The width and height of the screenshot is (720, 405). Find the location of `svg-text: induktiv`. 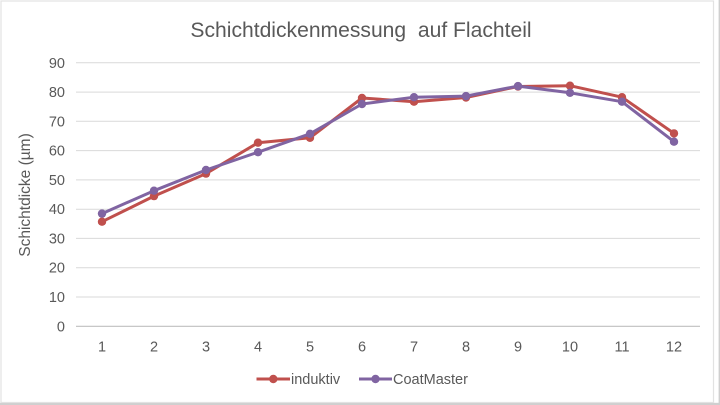

svg-text: induktiv is located at coordinates (316, 380).